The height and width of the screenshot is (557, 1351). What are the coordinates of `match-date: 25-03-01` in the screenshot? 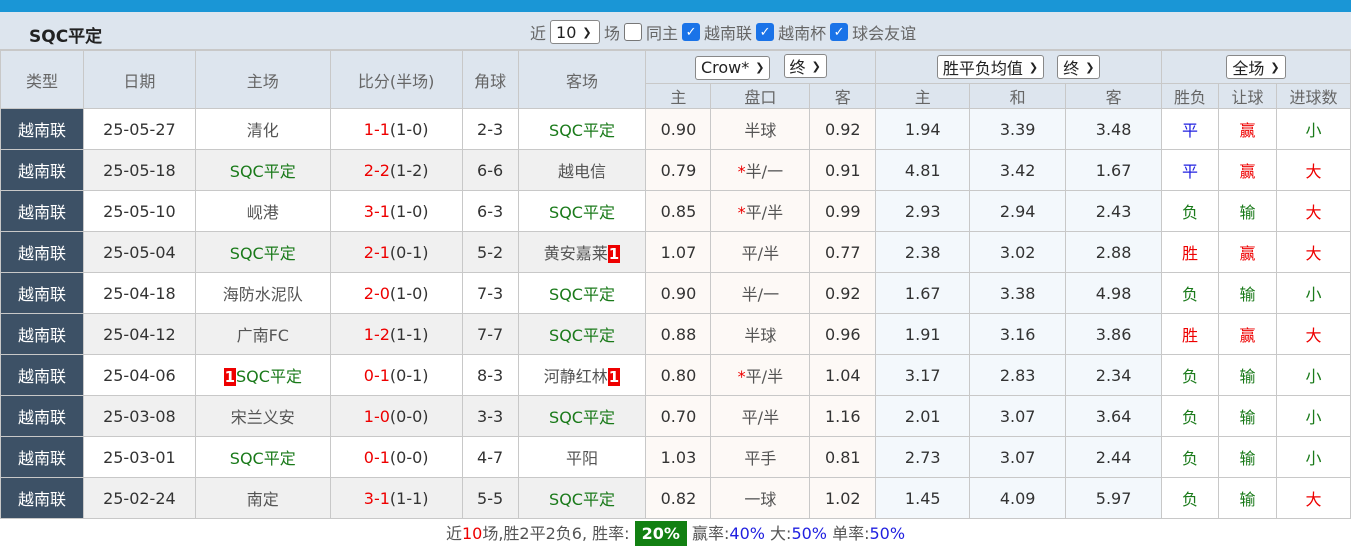 It's located at (139, 457).